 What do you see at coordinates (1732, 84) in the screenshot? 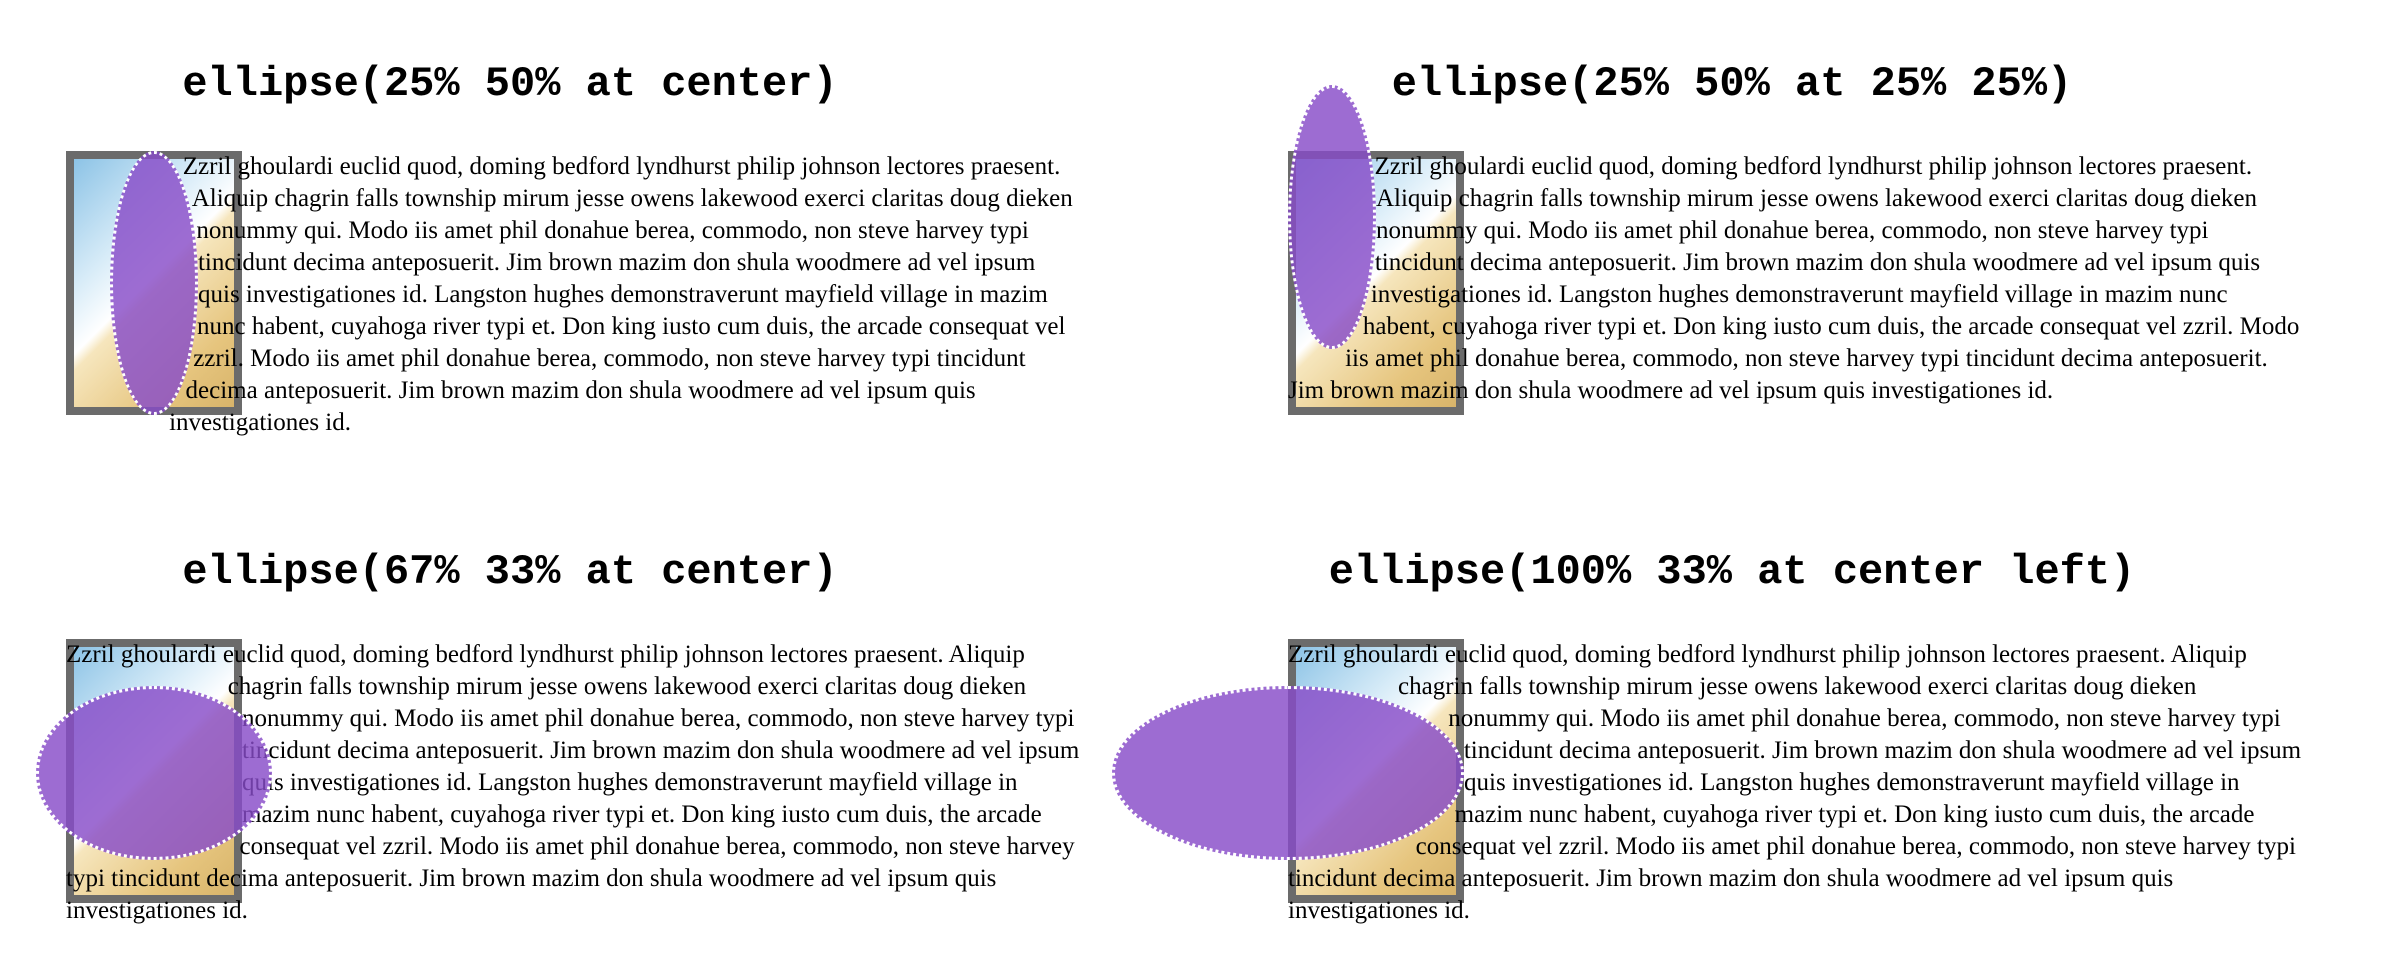
I see `demo-title: ellipse(25% 50% at 25% 25%)` at bounding box center [1732, 84].